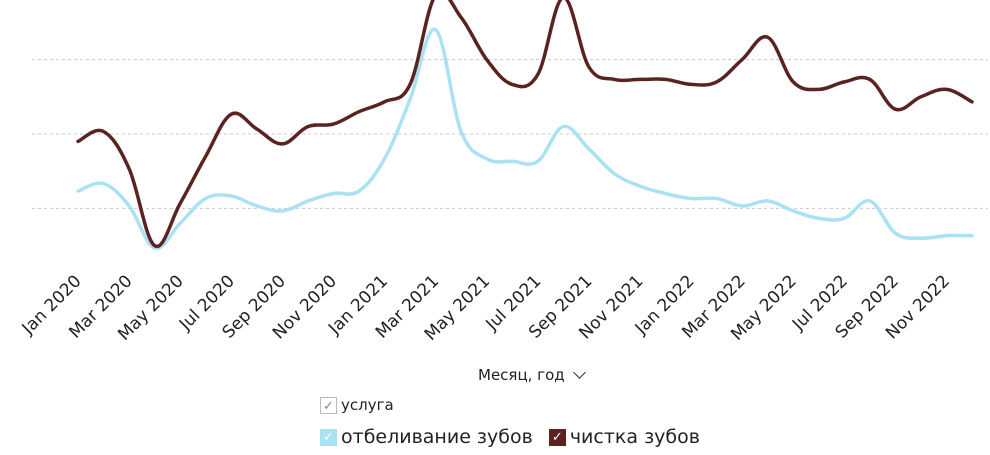  I want to click on legend-item-cleaning: ✓ чистка зубов, so click(624, 437).